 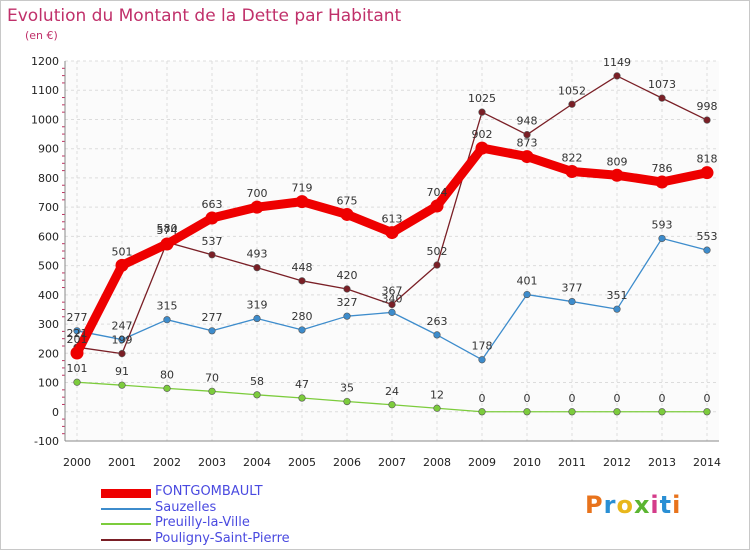 What do you see at coordinates (392, 290) in the screenshot?
I see `data-label-3: 367` at bounding box center [392, 290].